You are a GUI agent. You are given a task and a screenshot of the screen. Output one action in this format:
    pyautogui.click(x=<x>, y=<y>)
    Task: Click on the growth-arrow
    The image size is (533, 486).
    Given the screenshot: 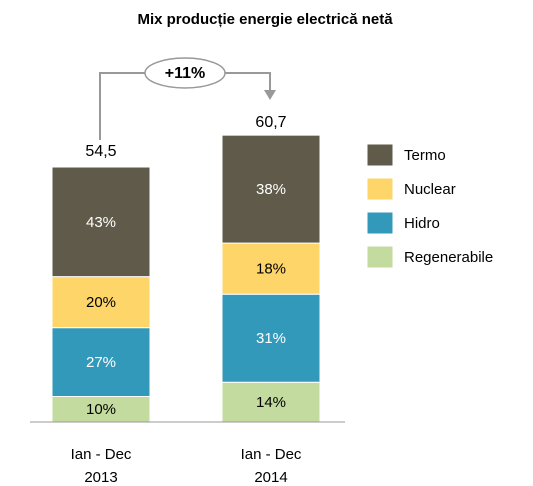 What is the action you would take?
    pyautogui.click(x=270, y=95)
    